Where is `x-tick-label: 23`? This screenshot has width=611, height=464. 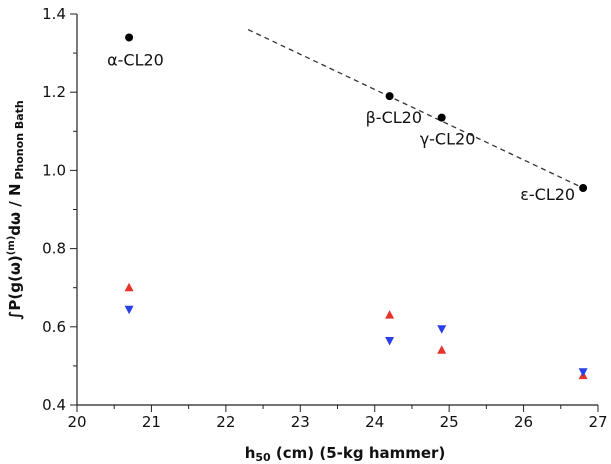
x-tick-label: 23 is located at coordinates (300, 422).